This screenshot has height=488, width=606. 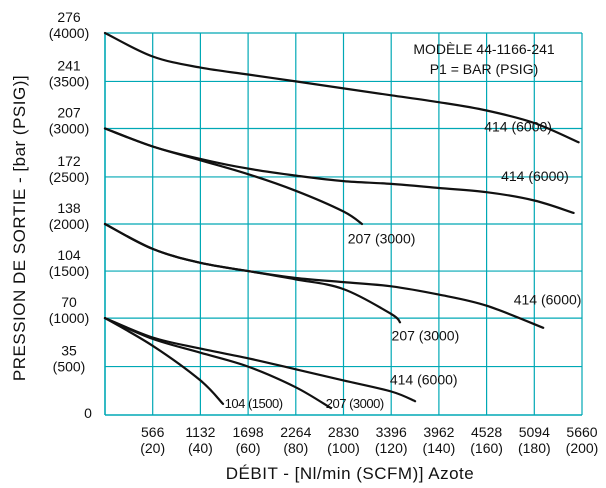 What do you see at coordinates (69, 302) in the screenshot?
I see `y-tick-label: 70` at bounding box center [69, 302].